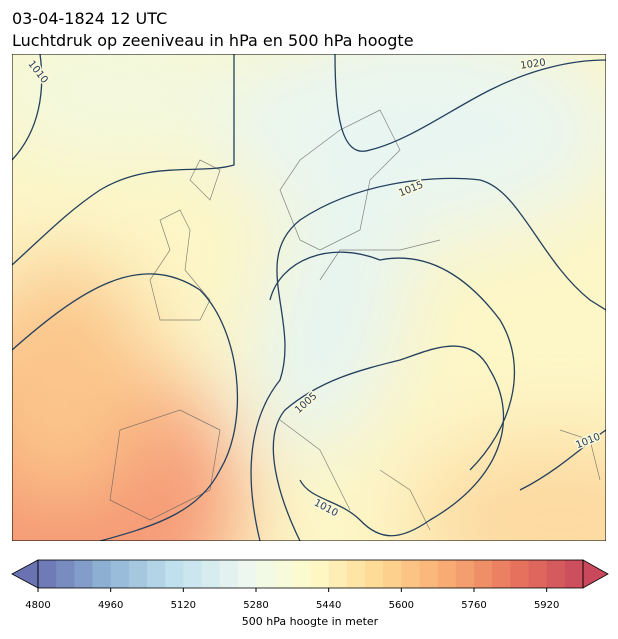 The height and width of the screenshot is (639, 618). I want to click on colorbar-tick-label: 4800, so click(37, 605).